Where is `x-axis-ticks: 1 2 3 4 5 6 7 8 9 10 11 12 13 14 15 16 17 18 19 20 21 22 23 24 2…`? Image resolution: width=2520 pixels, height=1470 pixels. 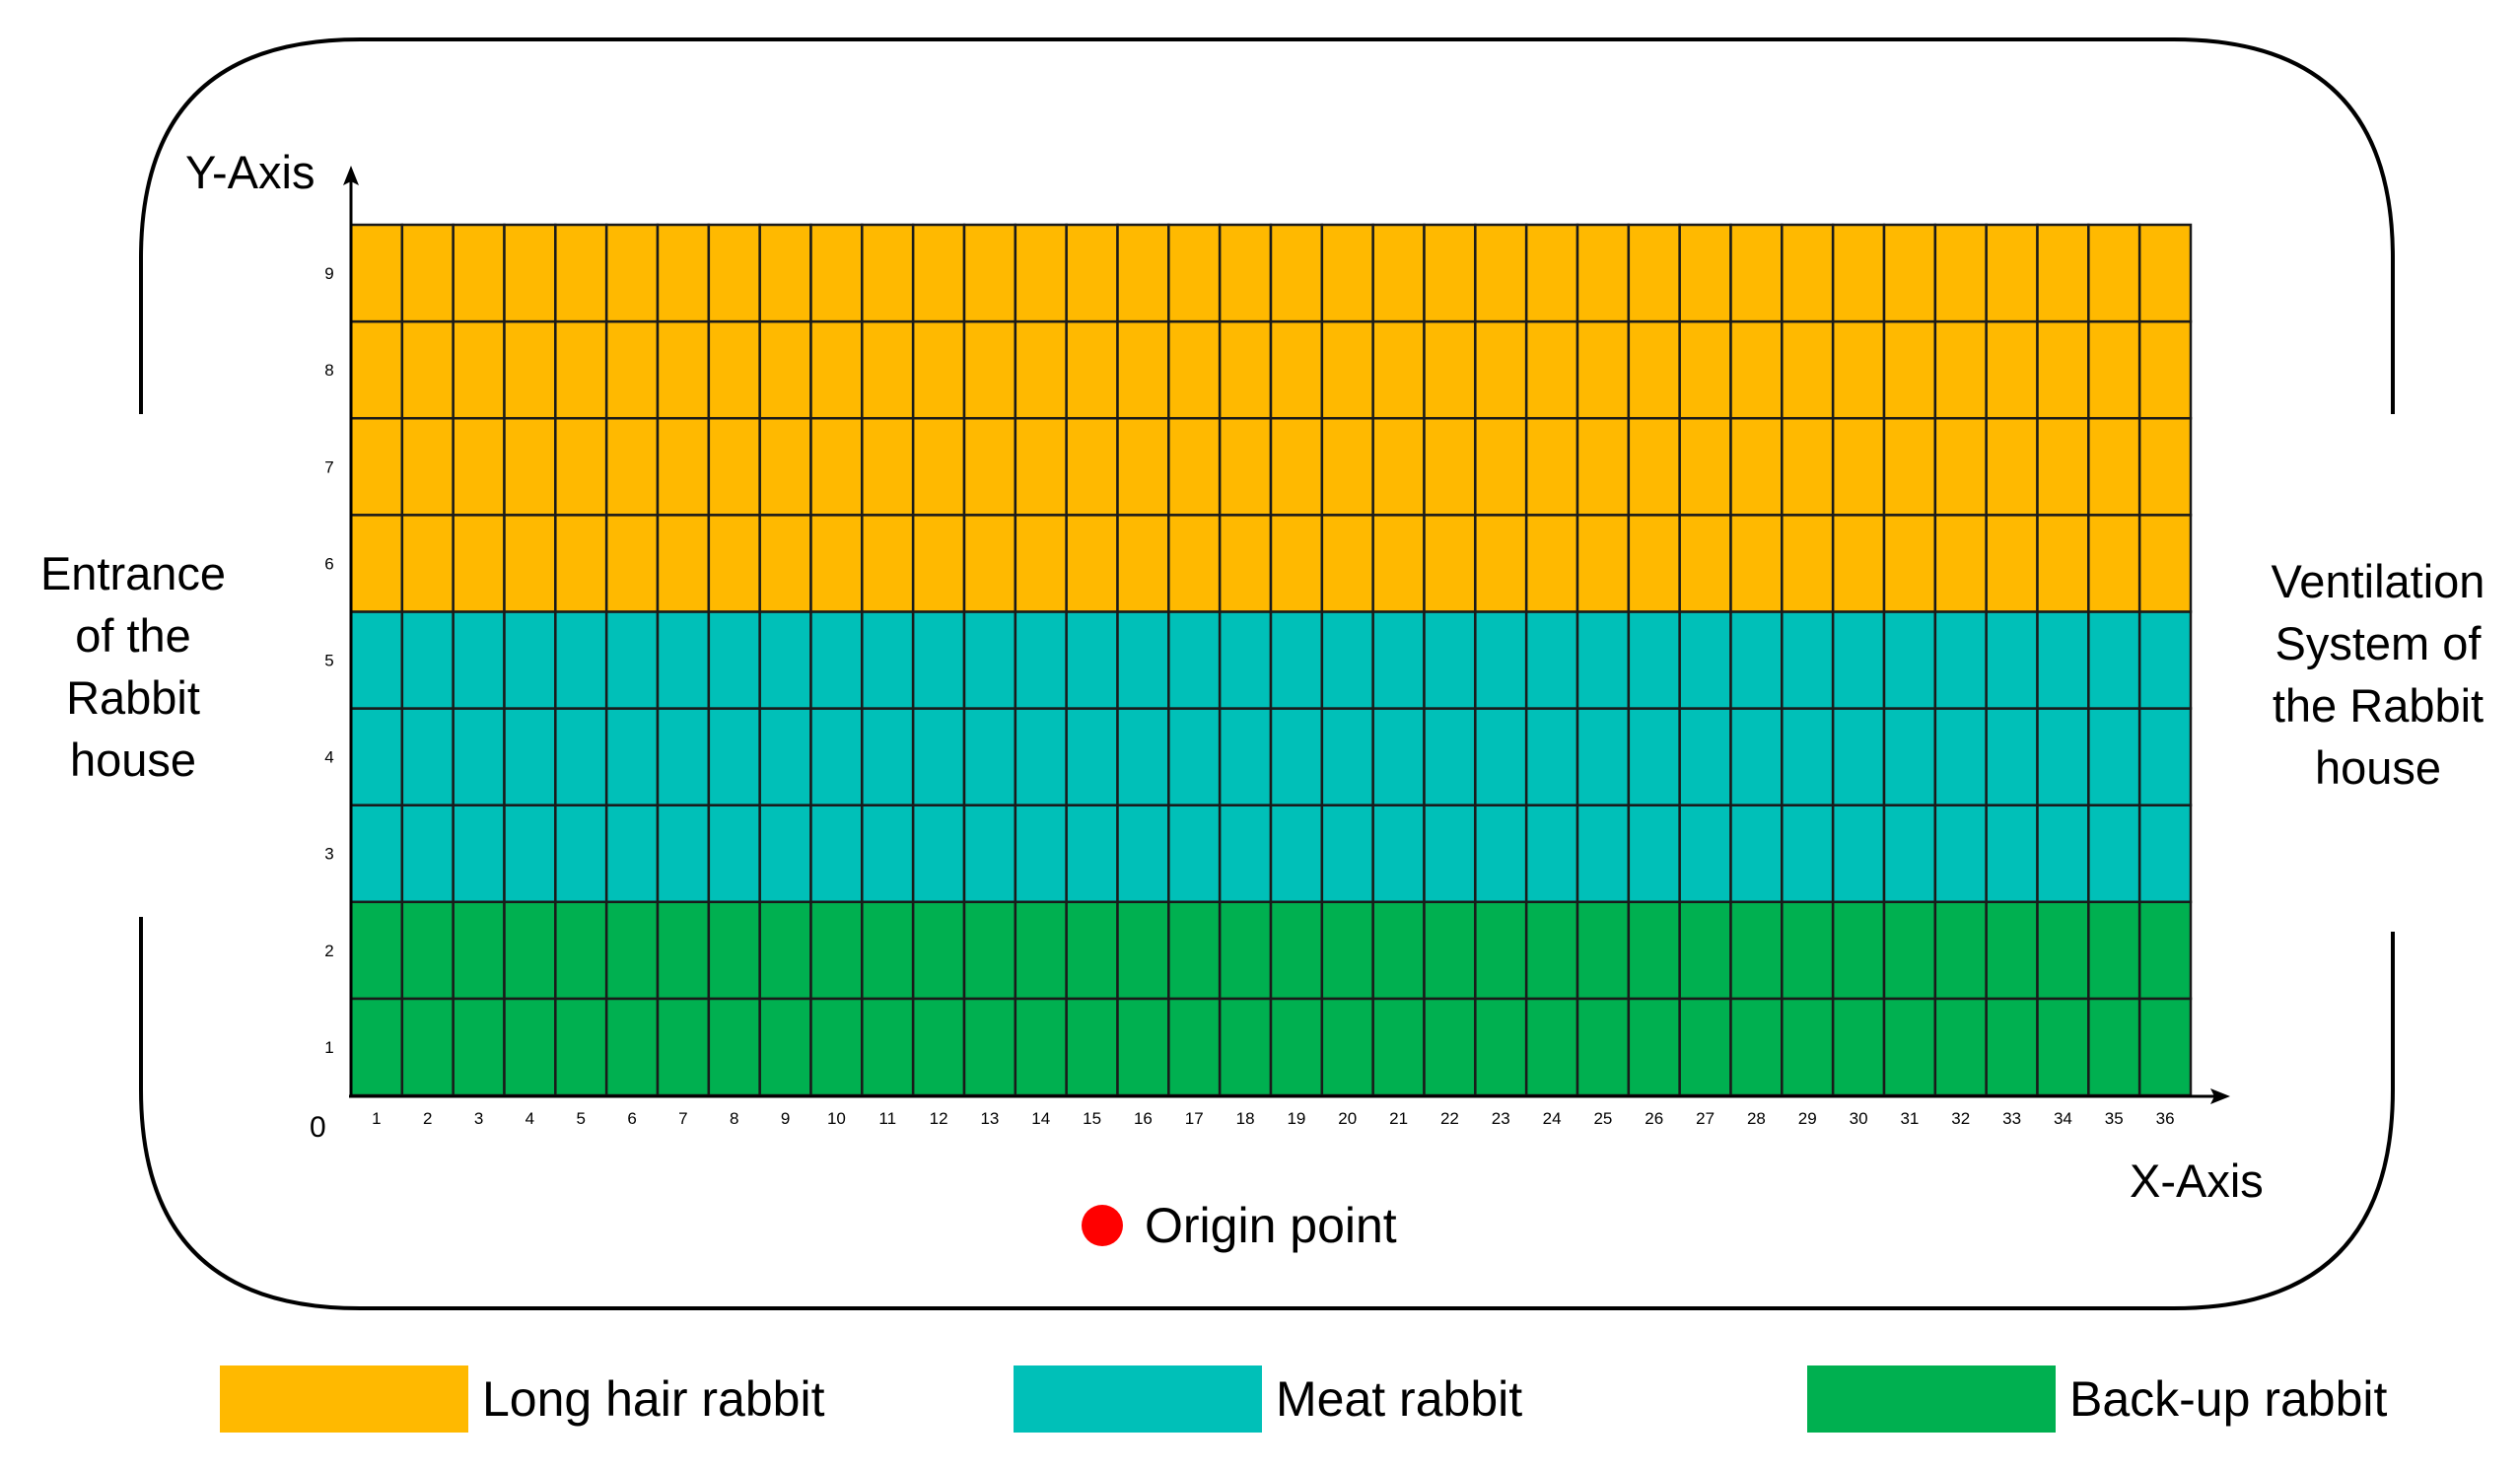
x-axis-ticks: 1 2 3 4 5 6 7 8 9 10 11 12 13 14 15 16 17 18 19 20 21 22 23 24 2… is located at coordinates (1273, 1118).